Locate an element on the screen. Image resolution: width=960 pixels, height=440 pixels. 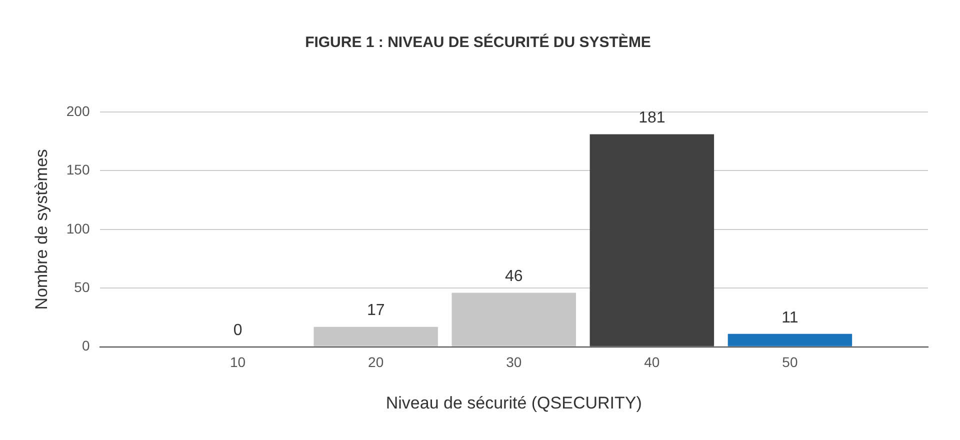
chart-title: FIGURE 1 : NIVEAU DE SÉCURITÉ DU SYSTÈME is located at coordinates (478, 42).